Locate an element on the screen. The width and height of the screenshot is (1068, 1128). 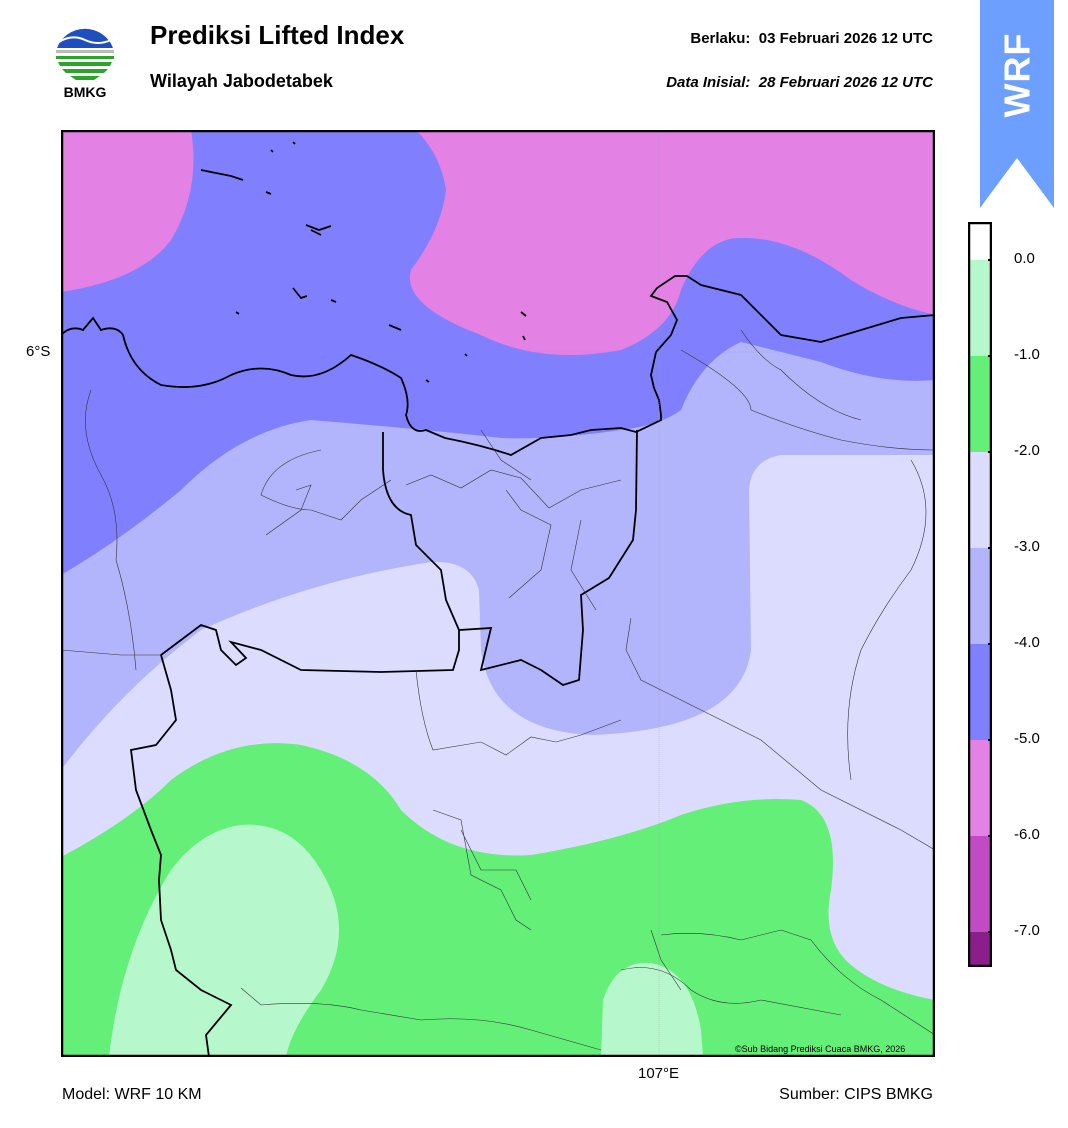
valid-value: 03 Februari 2026 12 UTC is located at coordinates (845, 38).